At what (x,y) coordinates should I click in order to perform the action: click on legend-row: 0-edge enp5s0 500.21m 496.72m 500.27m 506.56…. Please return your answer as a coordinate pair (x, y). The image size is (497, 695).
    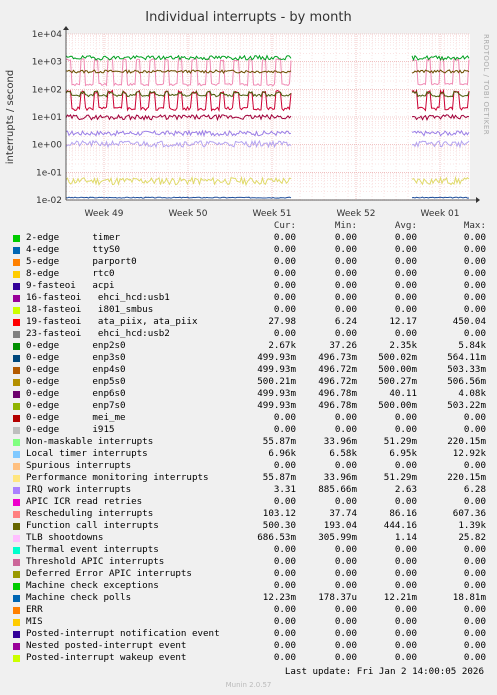
    Looking at the image, I should click on (248, 382).